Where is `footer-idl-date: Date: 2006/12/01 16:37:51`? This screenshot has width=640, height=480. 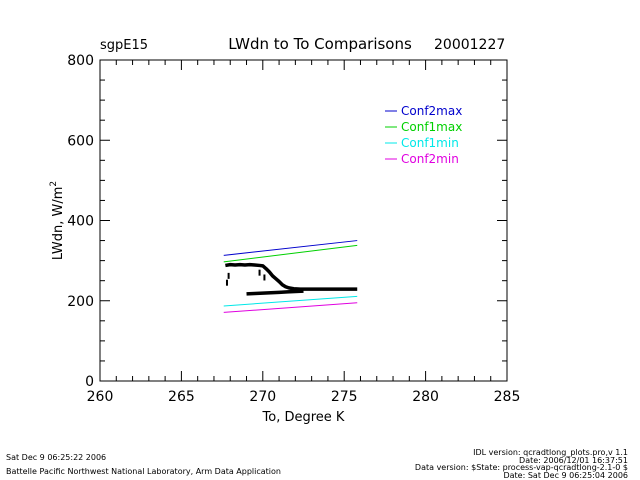 footer-idl-date: Date: 2006/12/01 16:37:51 is located at coordinates (573, 460).